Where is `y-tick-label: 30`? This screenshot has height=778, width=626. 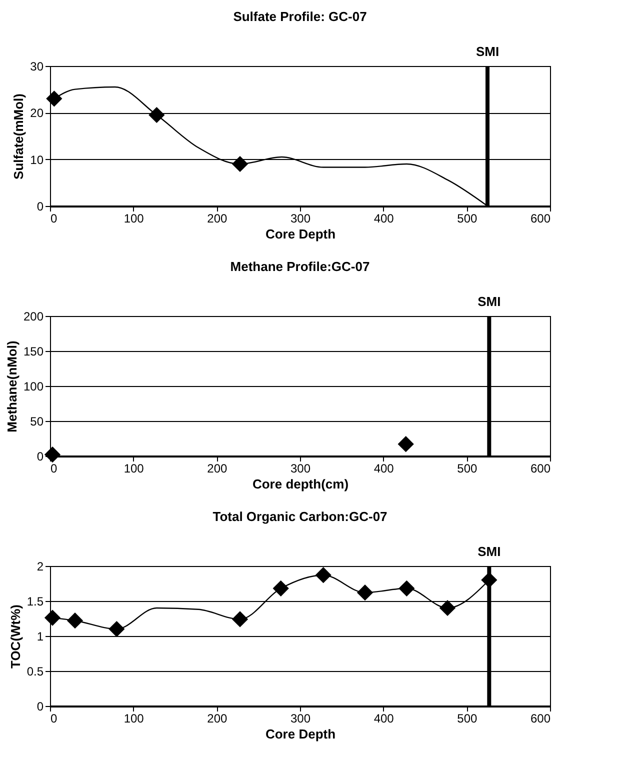
y-tick-label: 30 is located at coordinates (37, 67).